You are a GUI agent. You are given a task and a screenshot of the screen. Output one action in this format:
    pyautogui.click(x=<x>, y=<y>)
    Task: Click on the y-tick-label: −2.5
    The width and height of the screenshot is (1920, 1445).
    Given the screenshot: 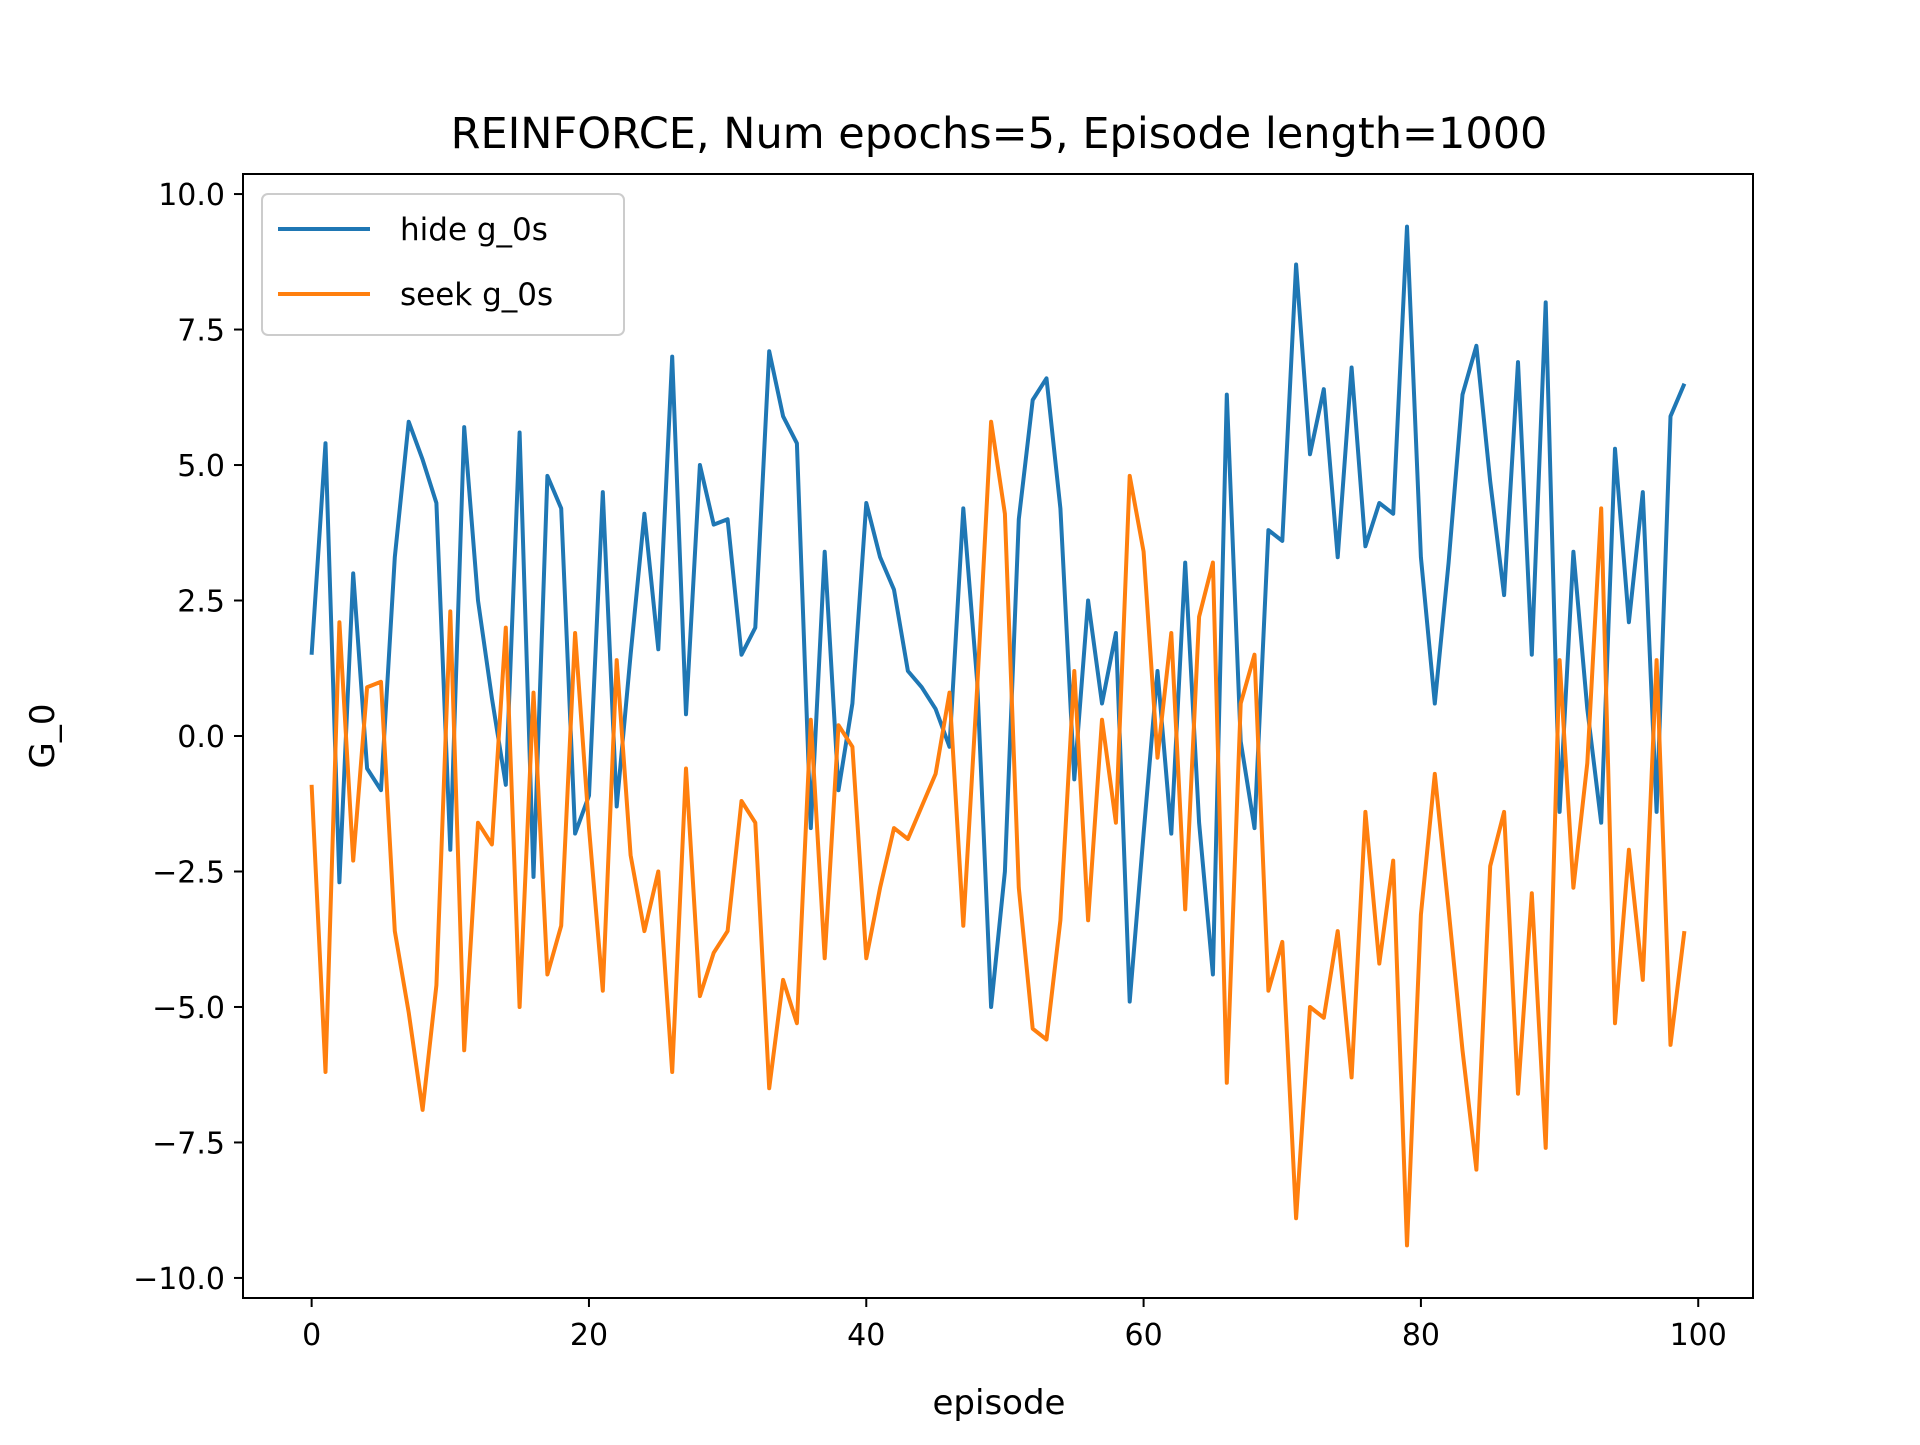 What is the action you would take?
    pyautogui.click(x=188, y=872)
    